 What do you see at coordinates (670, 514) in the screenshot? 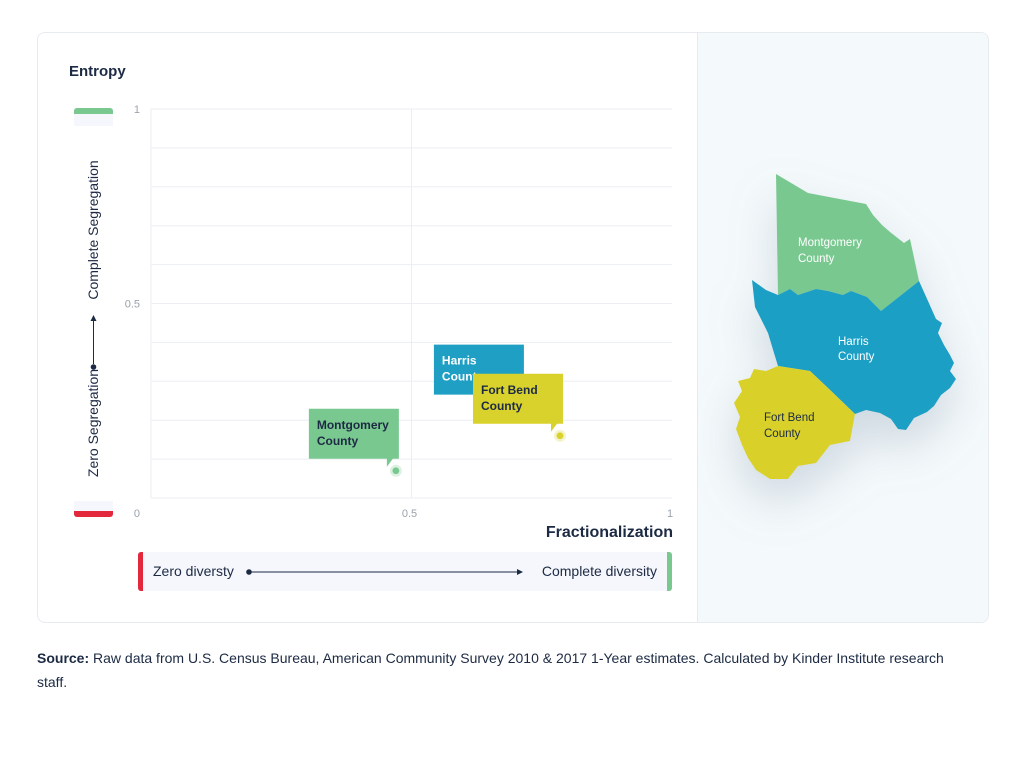
I see `x-tick-label: 1` at bounding box center [670, 514].